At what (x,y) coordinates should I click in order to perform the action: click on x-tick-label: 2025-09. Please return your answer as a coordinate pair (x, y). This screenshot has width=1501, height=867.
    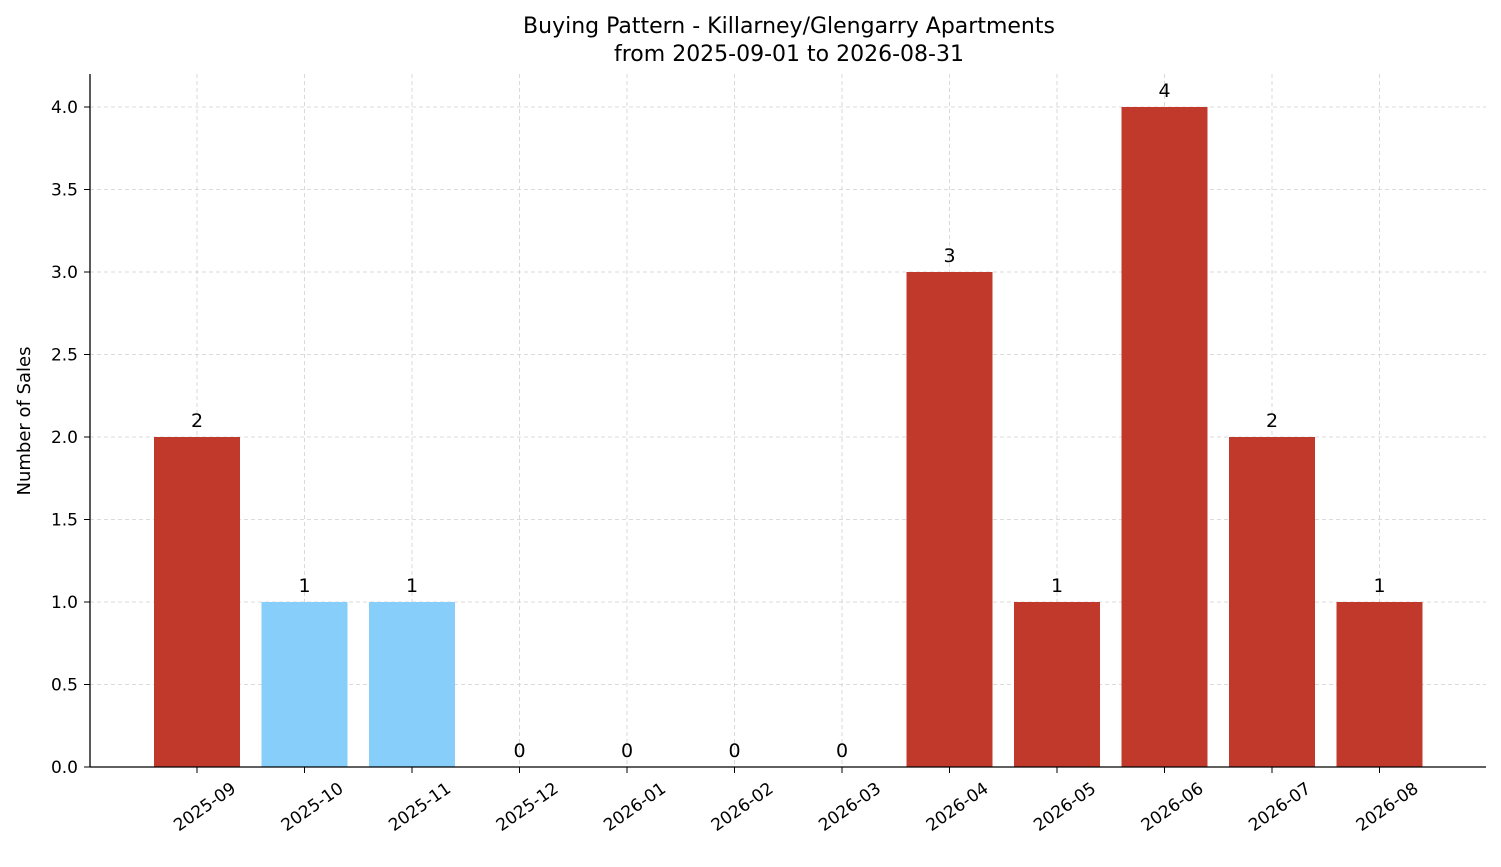
    Looking at the image, I should click on (205, 807).